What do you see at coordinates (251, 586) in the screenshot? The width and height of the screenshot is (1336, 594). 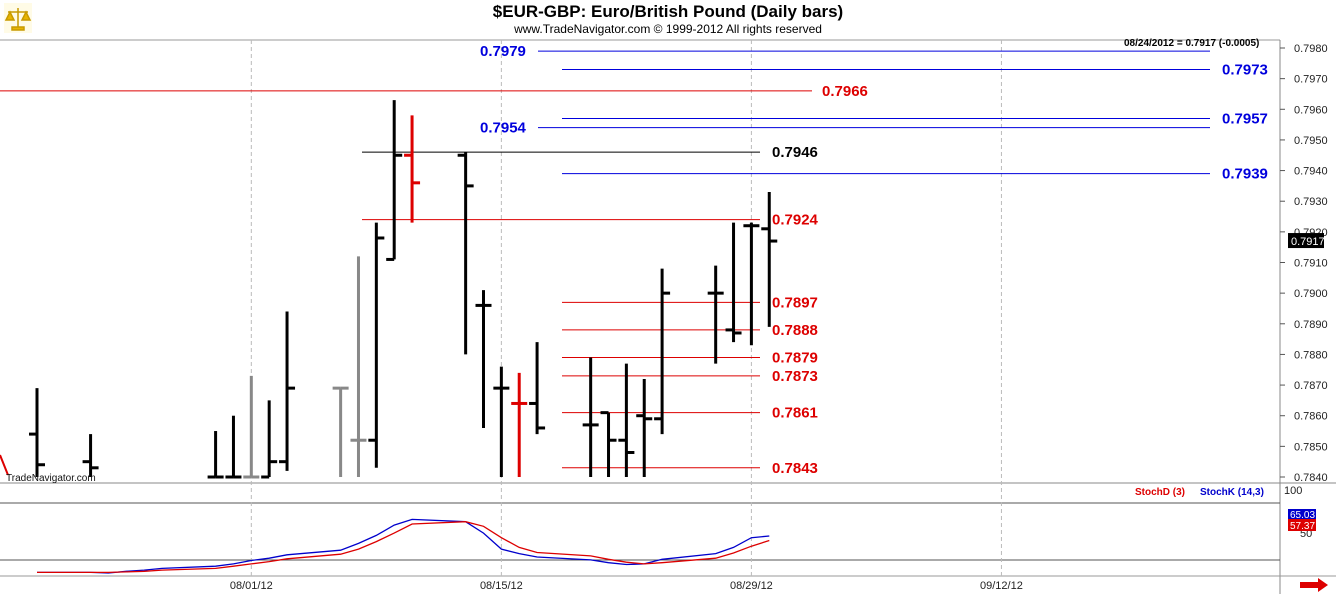 I see `date-tick-label: 08/01/12` at bounding box center [251, 586].